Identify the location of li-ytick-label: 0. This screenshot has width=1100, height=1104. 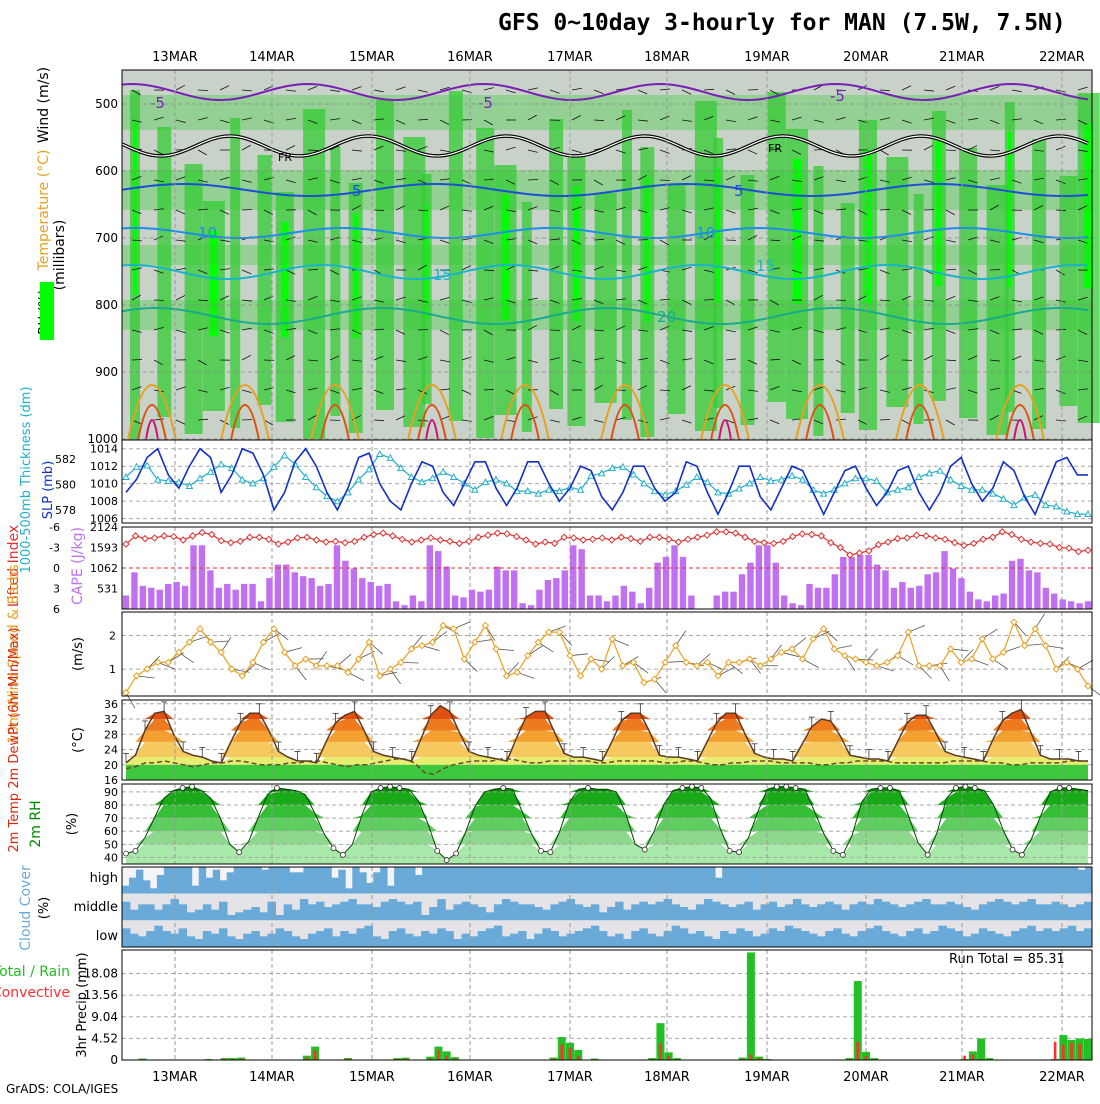
(56, 568).